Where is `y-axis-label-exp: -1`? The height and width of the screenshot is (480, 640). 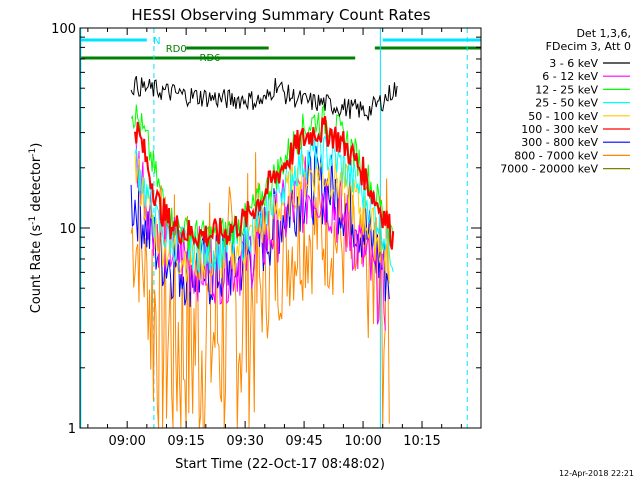 y-axis-label-exp: -1 is located at coordinates (33, 220).